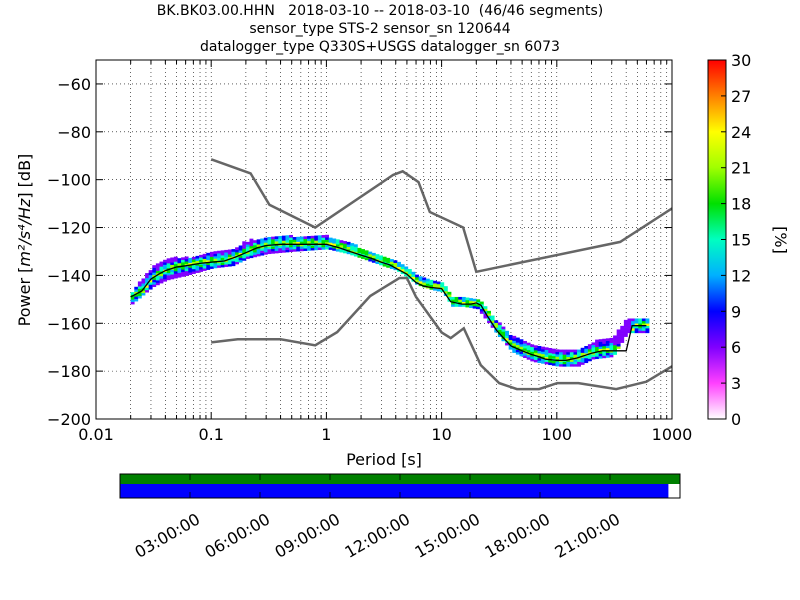 The image size is (800, 600). What do you see at coordinates (326, 434) in the screenshot?
I see `x-tick-label: 1` at bounding box center [326, 434].